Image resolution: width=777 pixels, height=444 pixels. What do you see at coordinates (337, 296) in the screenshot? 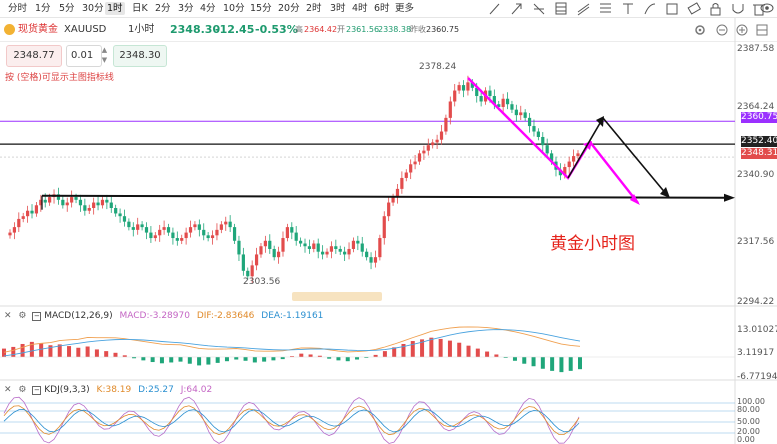
I see `watermark-logo` at bounding box center [337, 296].